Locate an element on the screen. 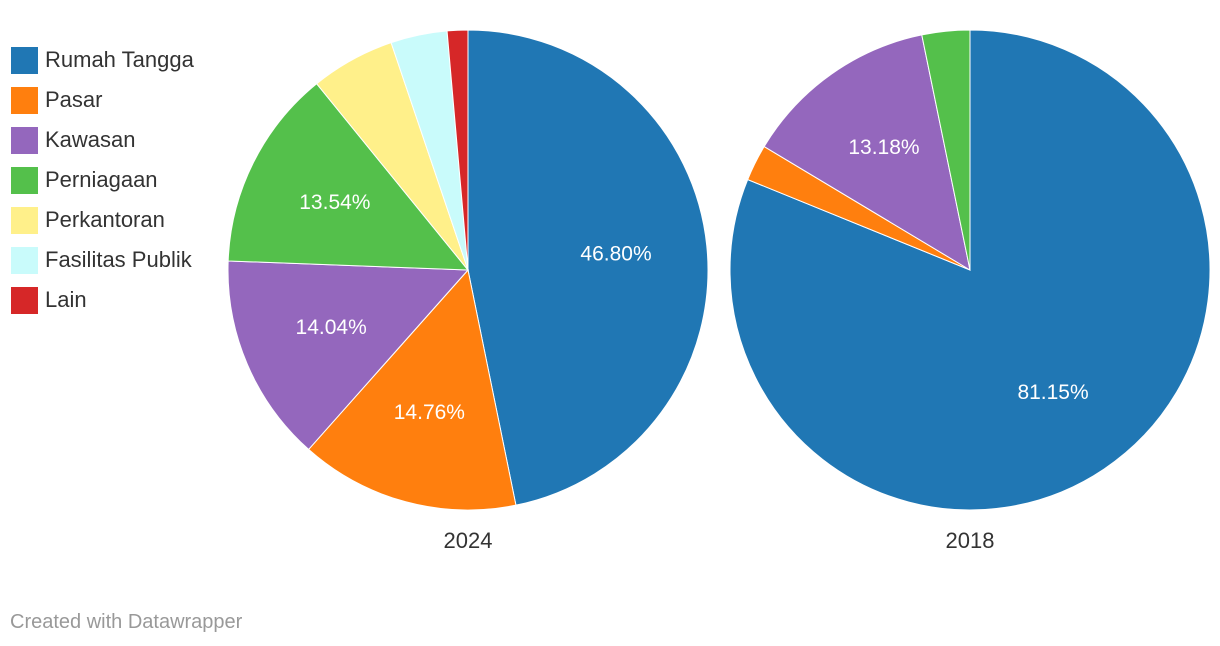 This screenshot has height=646, width=1220. pie-data-label: 81.15% is located at coordinates (1052, 392).